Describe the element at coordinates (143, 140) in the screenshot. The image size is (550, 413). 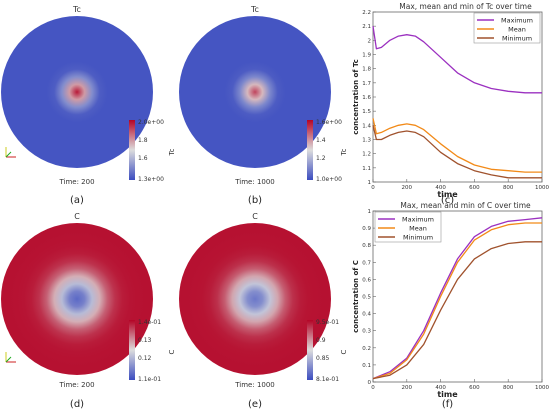
I see `panel-a-colorbar-tick-1: 1.8` at that location.